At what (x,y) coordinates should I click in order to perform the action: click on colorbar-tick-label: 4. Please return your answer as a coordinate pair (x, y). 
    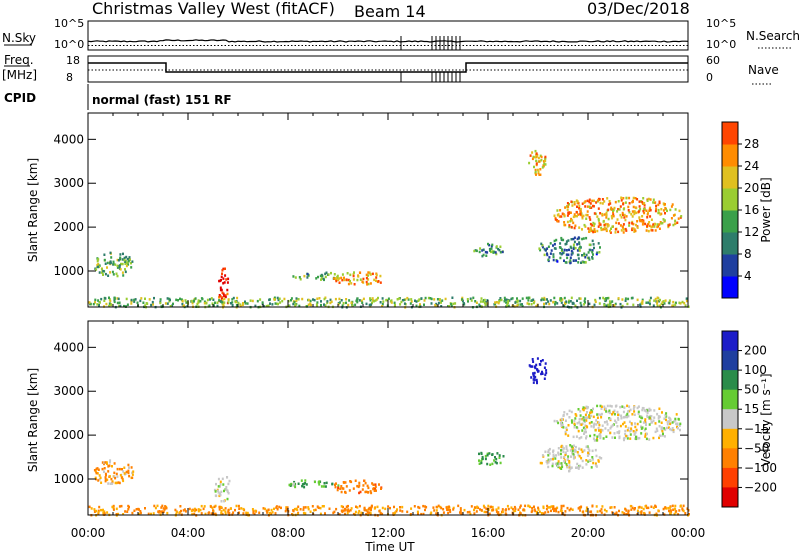
    Looking at the image, I should click on (748, 276).